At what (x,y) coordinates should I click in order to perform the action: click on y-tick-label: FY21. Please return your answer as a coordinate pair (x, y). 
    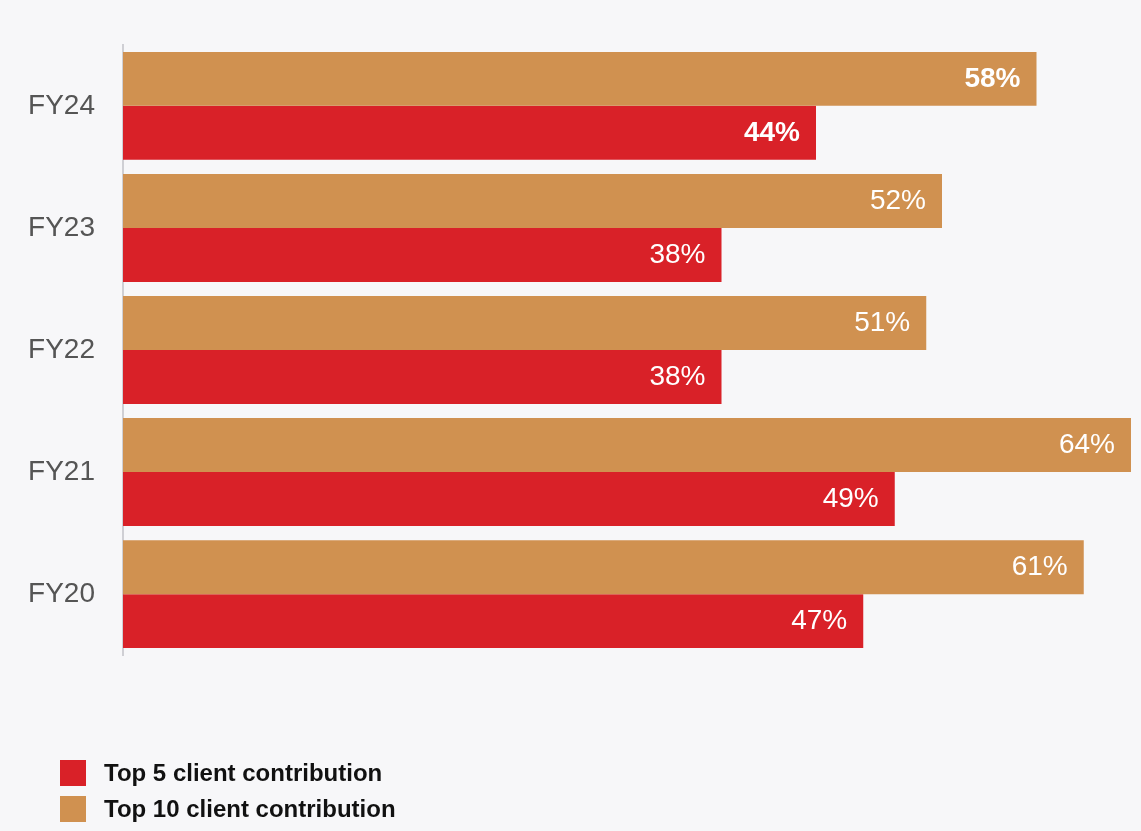
    Looking at the image, I should click on (61, 470).